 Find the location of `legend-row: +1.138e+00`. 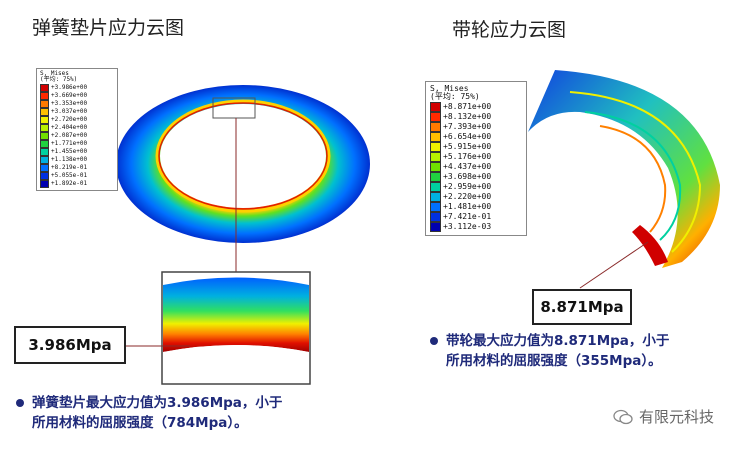

legend-row: +1.138e+00 is located at coordinates (77, 159).